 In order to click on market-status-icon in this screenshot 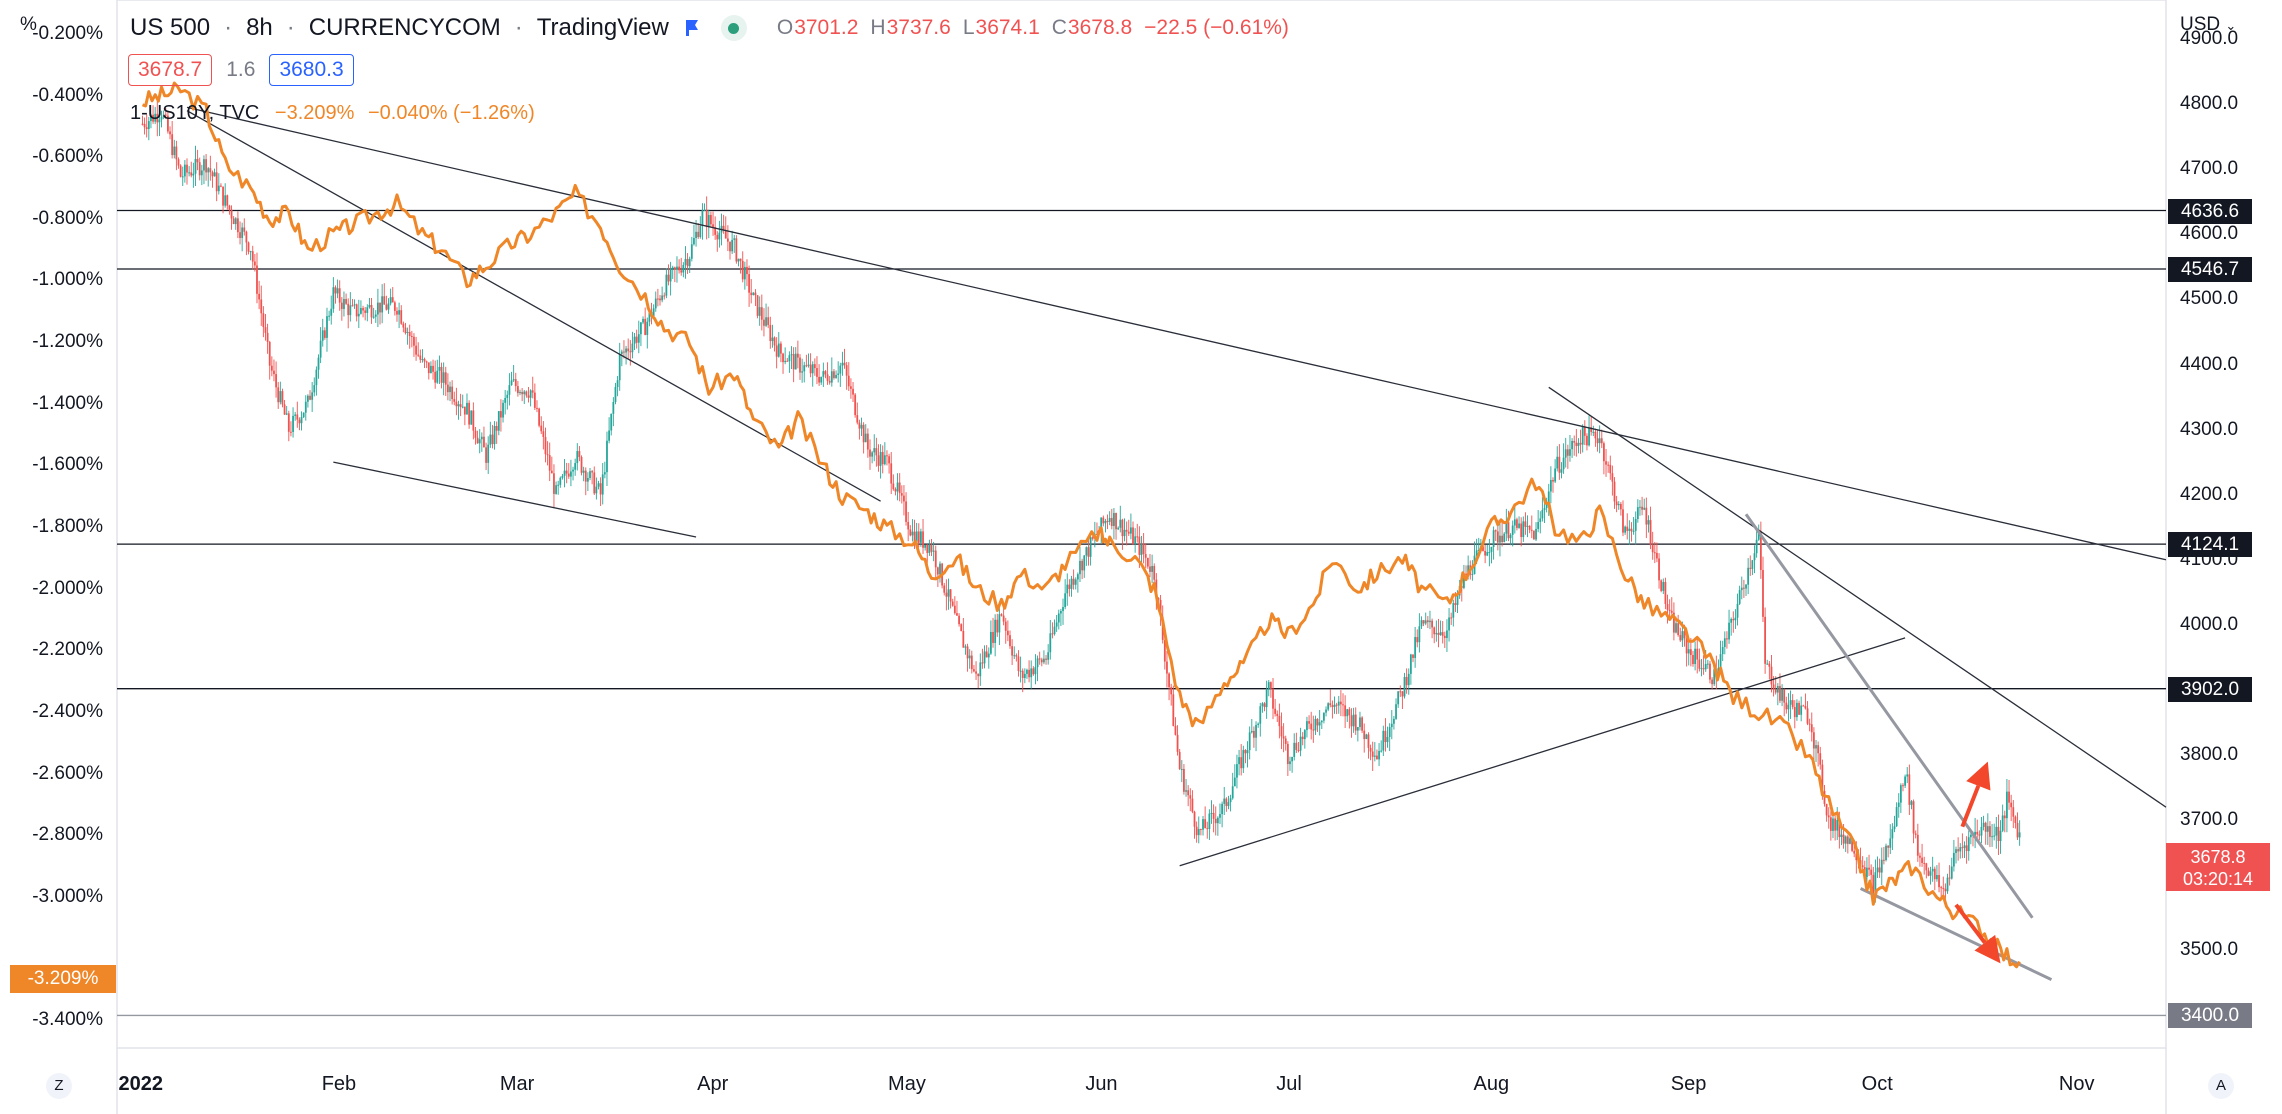, I will do `click(733, 28)`.